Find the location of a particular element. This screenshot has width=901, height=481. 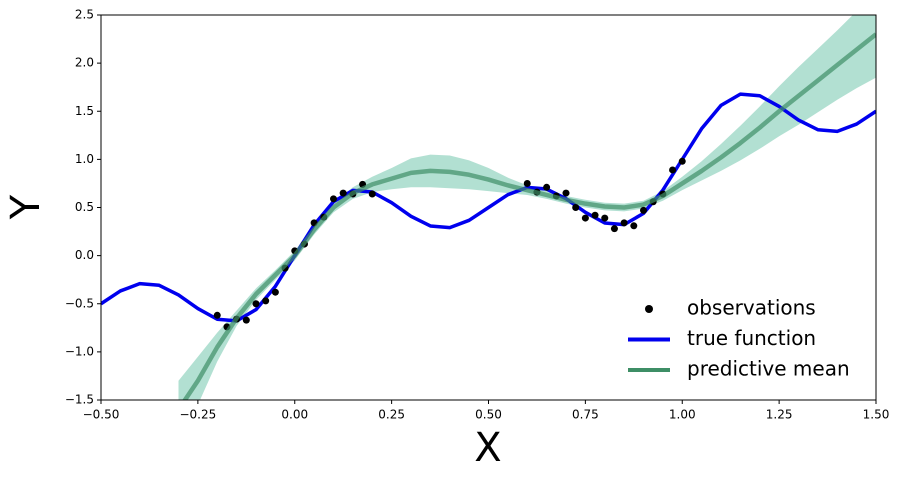

legend-marker is located at coordinates (649, 309).